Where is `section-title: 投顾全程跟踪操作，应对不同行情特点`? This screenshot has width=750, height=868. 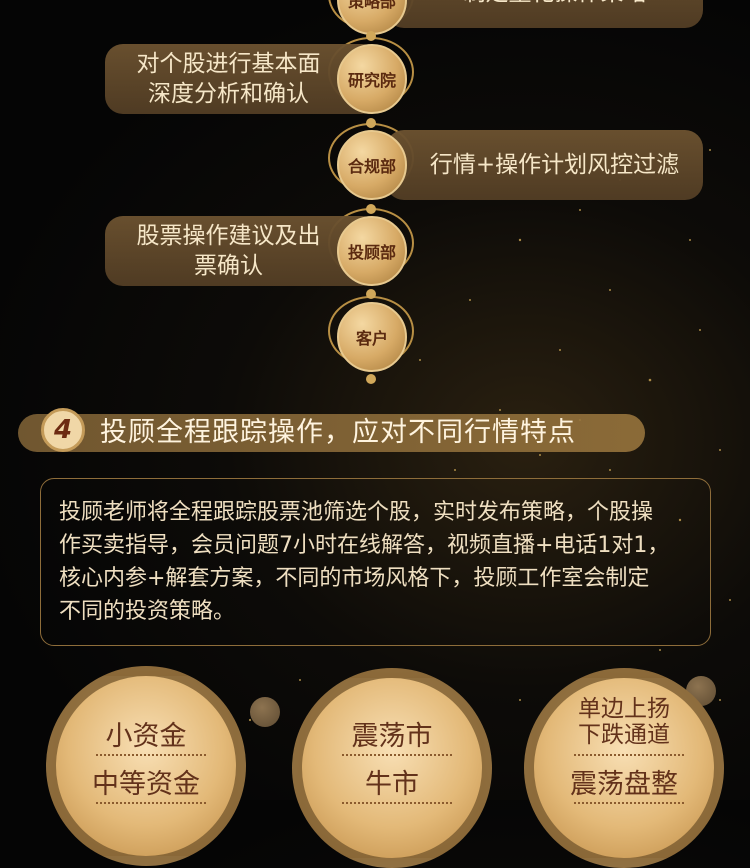
section-title: 投顾全程跟踪操作，应对不同行情特点 is located at coordinates (338, 432).